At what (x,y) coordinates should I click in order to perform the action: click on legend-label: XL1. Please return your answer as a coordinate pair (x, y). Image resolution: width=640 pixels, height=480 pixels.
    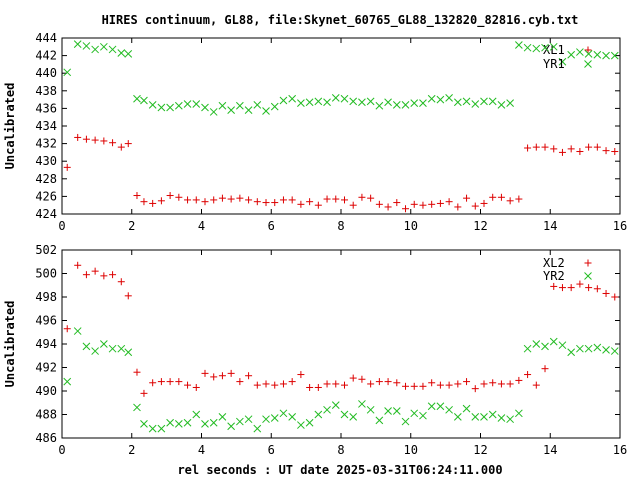
    Looking at the image, I should click on (554, 50).